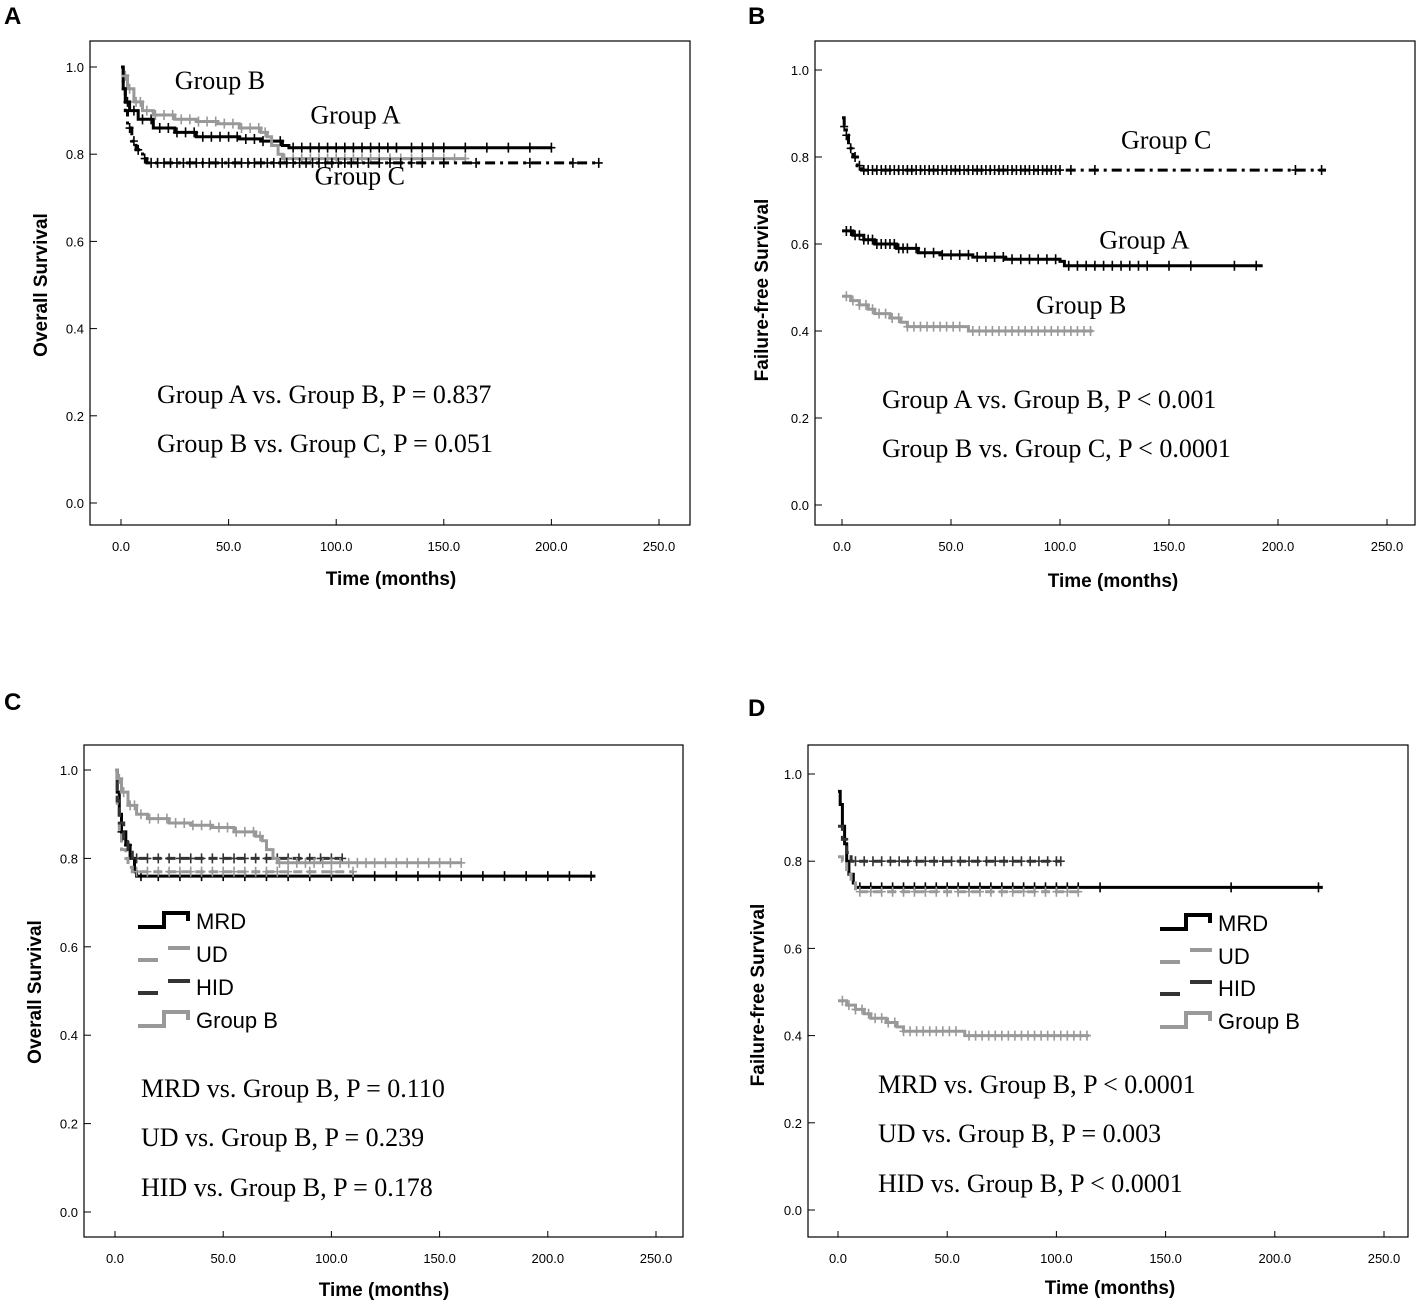  Describe the element at coordinates (221, 921) in the screenshot. I see `legend-label: MRD` at that location.